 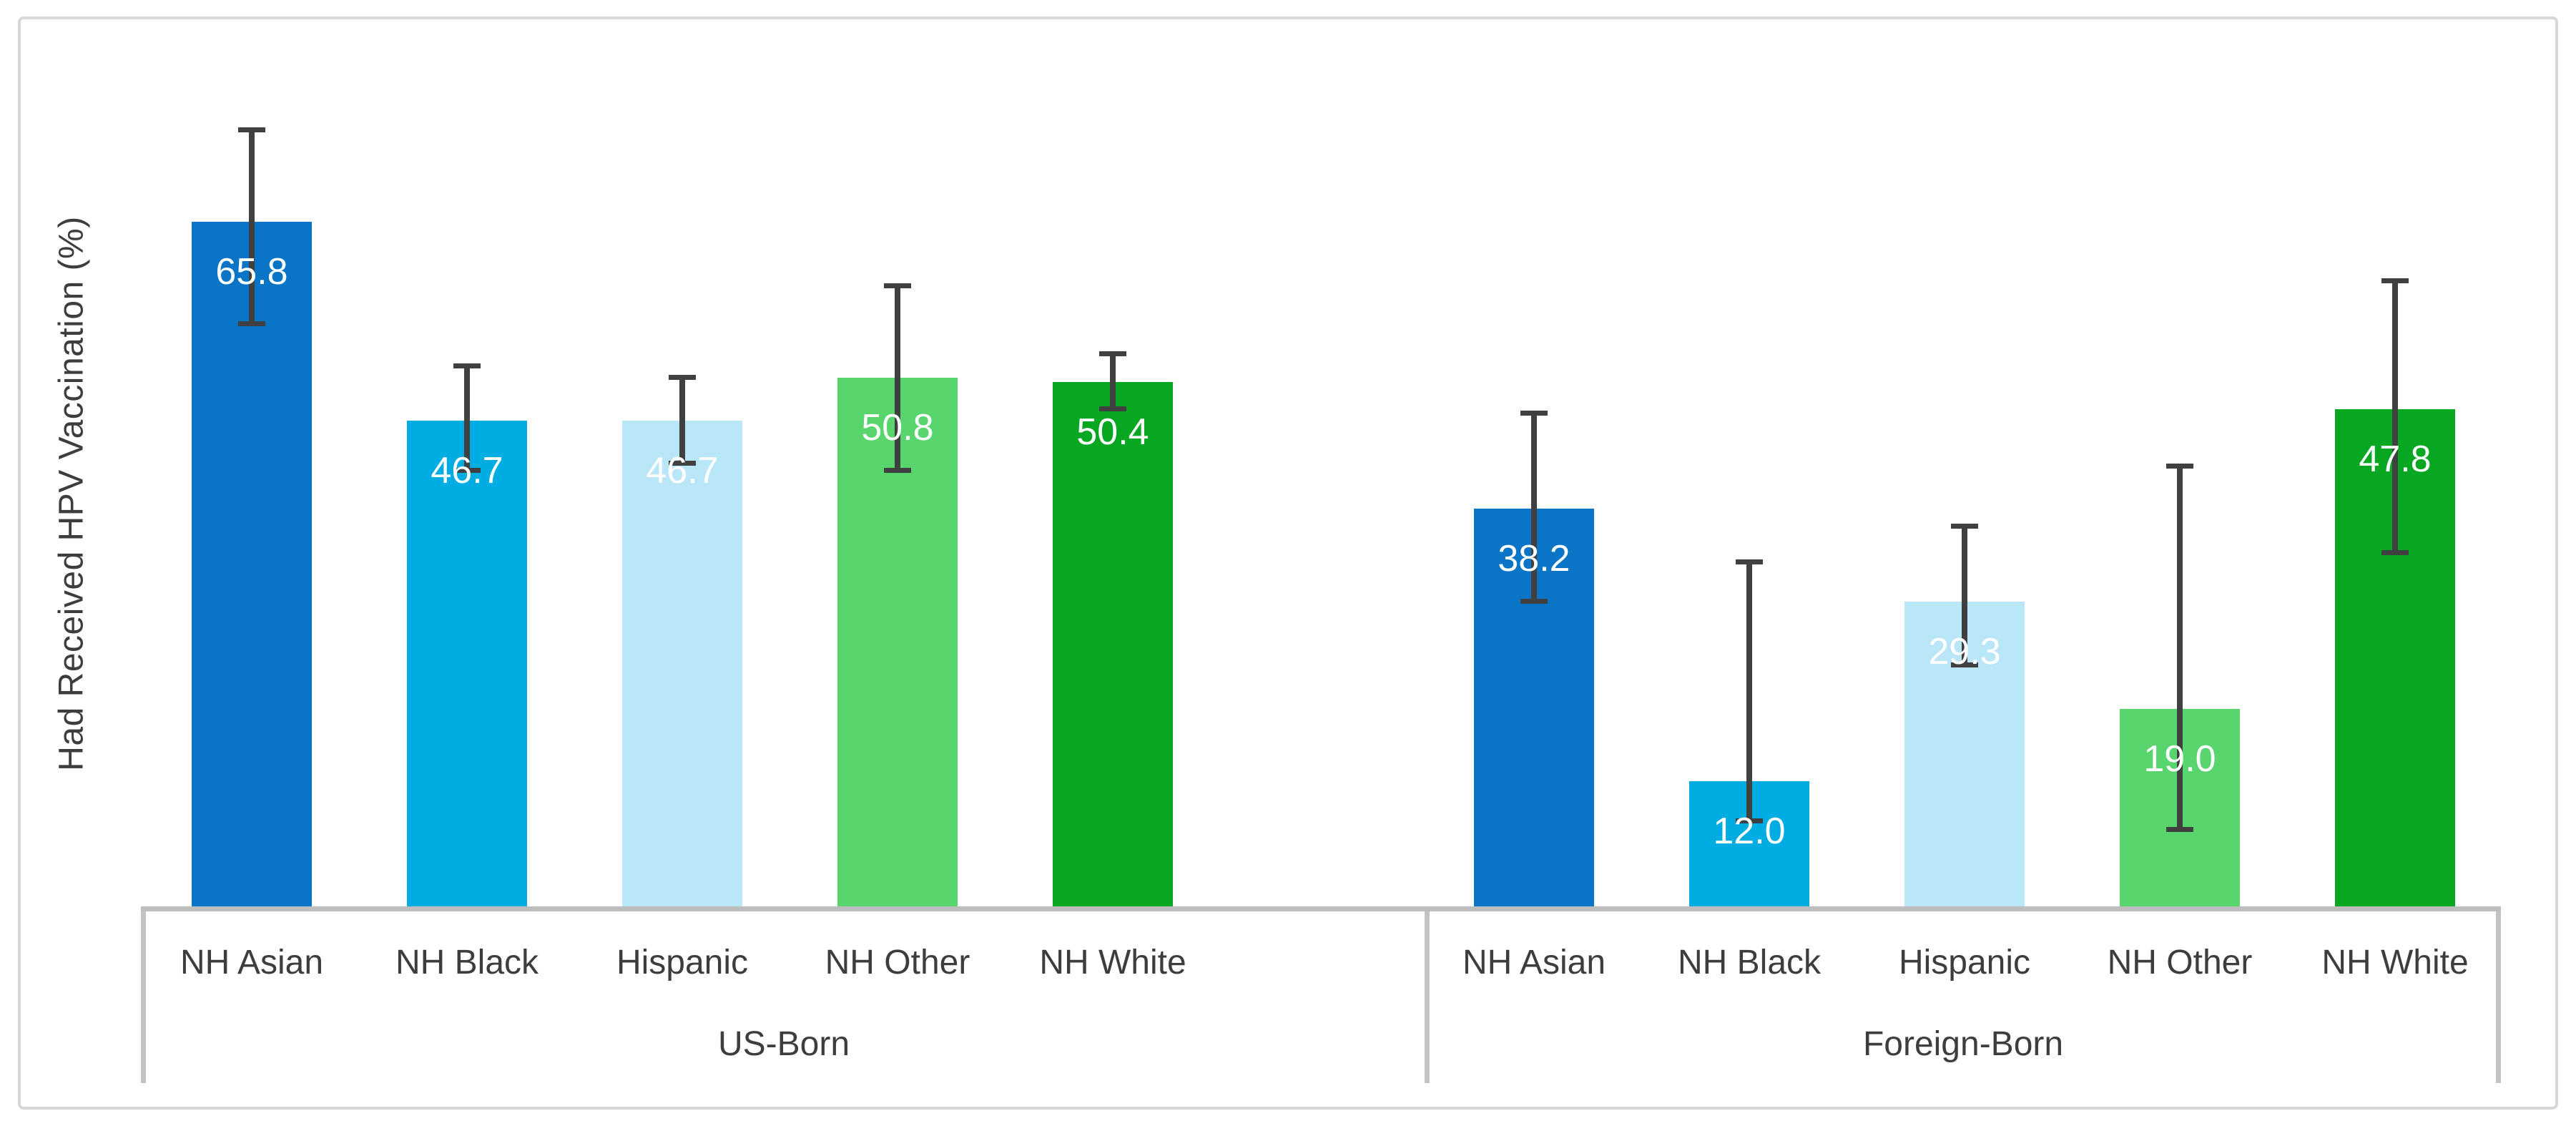 I want to click on error-bar-us-born-nh-white, so click(x=1113, y=381).